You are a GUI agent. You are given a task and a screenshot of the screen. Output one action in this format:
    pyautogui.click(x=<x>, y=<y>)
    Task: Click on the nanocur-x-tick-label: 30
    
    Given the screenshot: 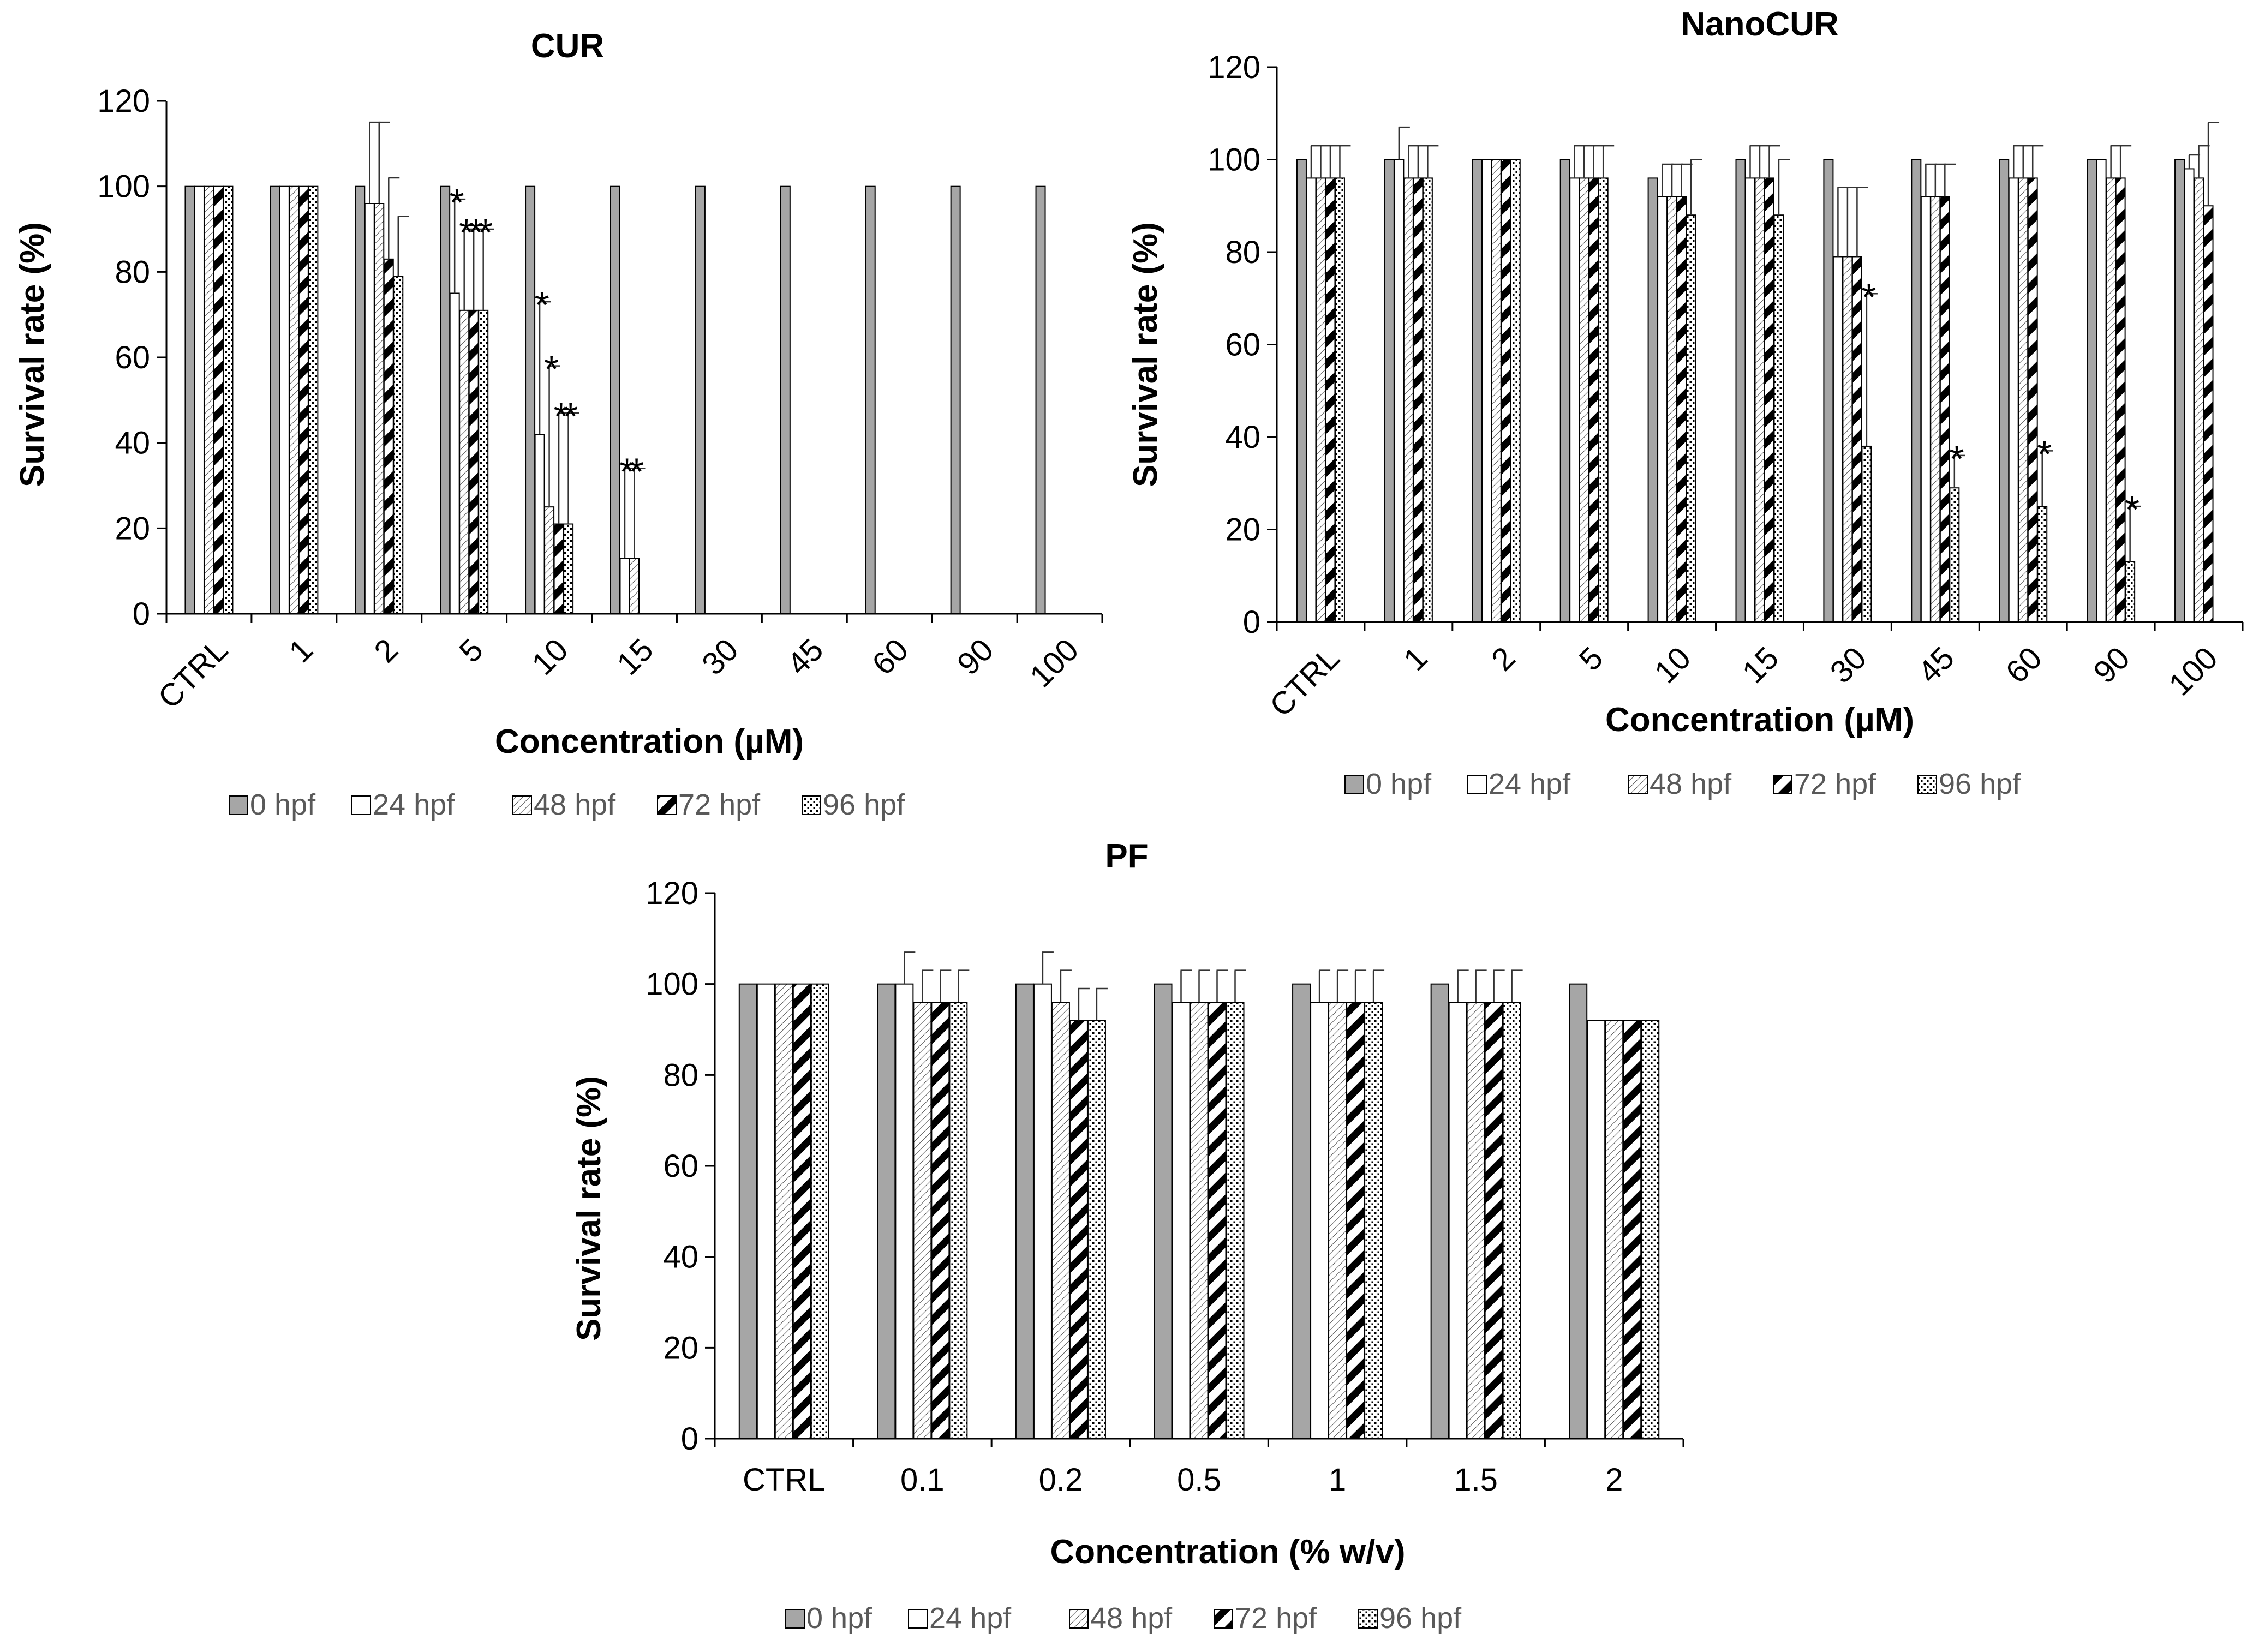 What is the action you would take?
    pyautogui.click(x=1849, y=665)
    